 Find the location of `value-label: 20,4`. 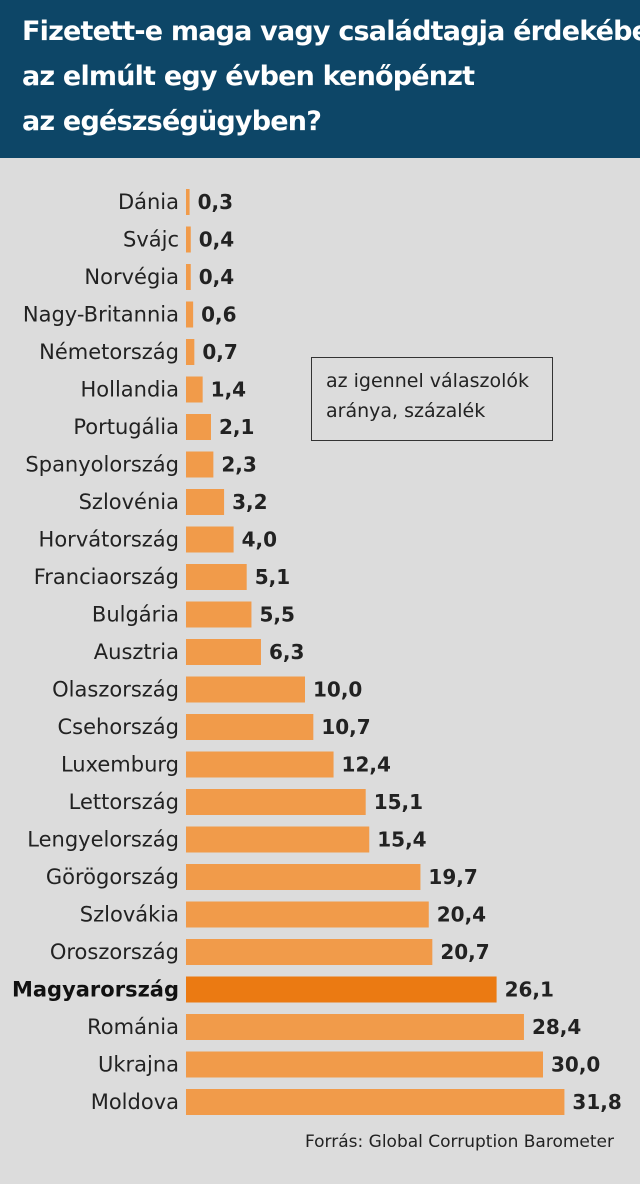

value-label: 20,4 is located at coordinates (461, 915).